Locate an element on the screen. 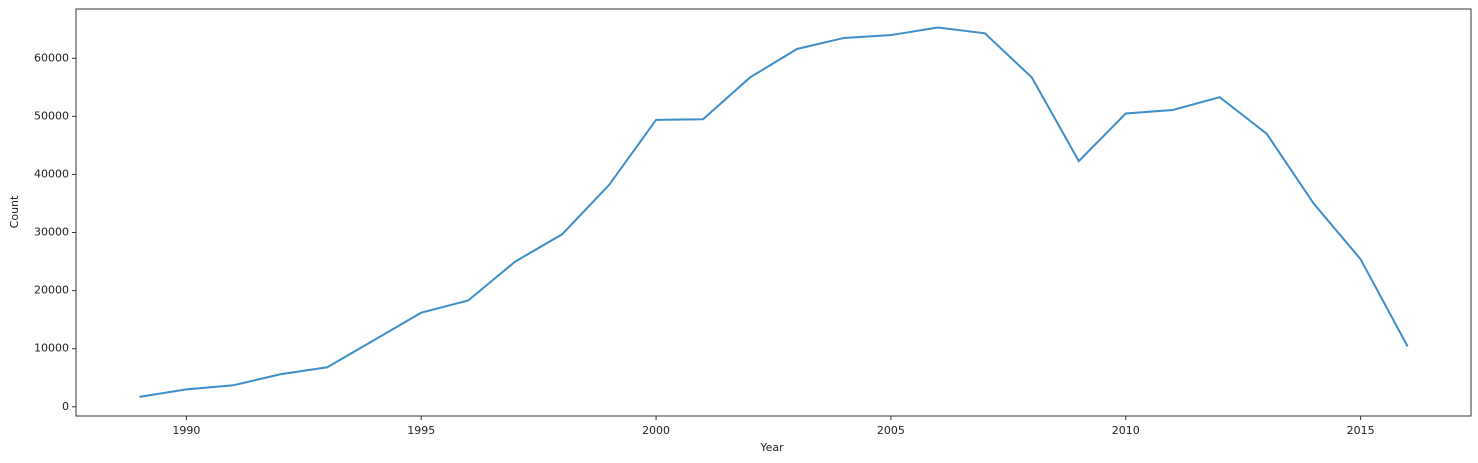 The height and width of the screenshot is (463, 1478). y-tick-label: 60000 is located at coordinates (51, 57).